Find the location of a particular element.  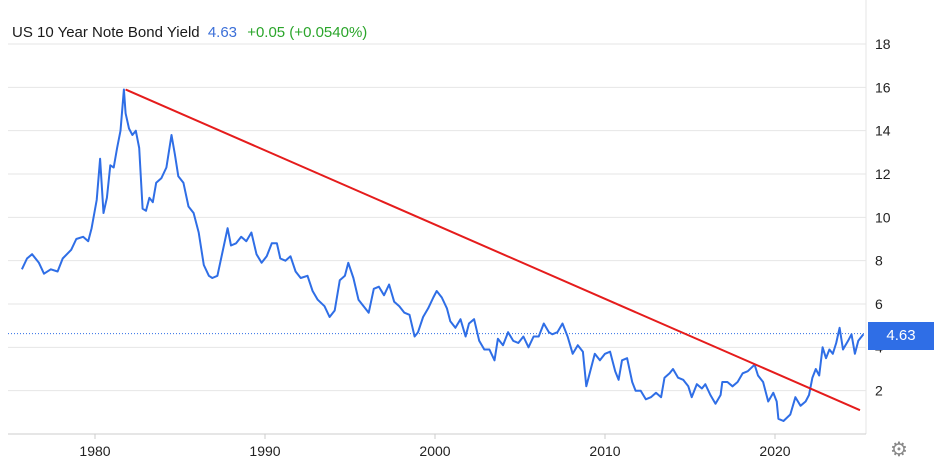

x-tick-label: 1990 is located at coordinates (264, 451).